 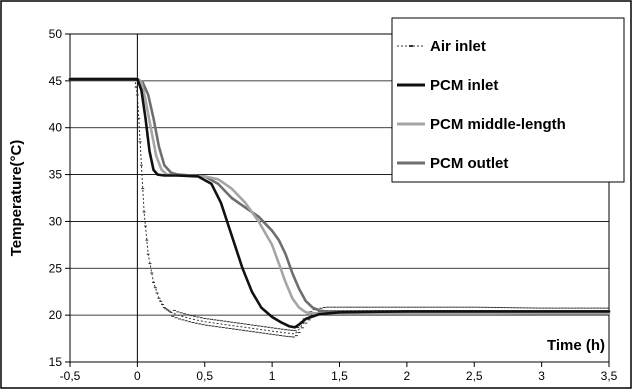 I want to click on x-tick-label: 1, so click(x=272, y=376).